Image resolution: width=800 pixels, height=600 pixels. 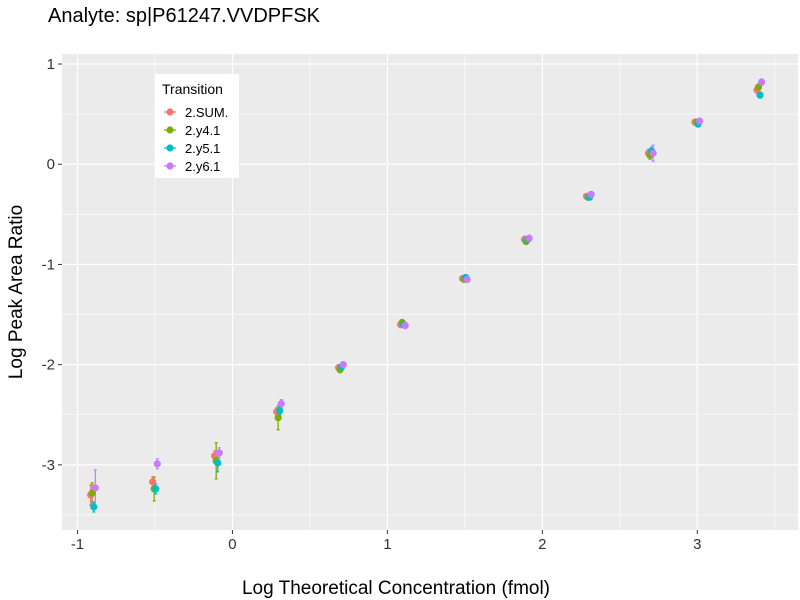 I want to click on y-tick-label: -3, so click(x=48, y=465).